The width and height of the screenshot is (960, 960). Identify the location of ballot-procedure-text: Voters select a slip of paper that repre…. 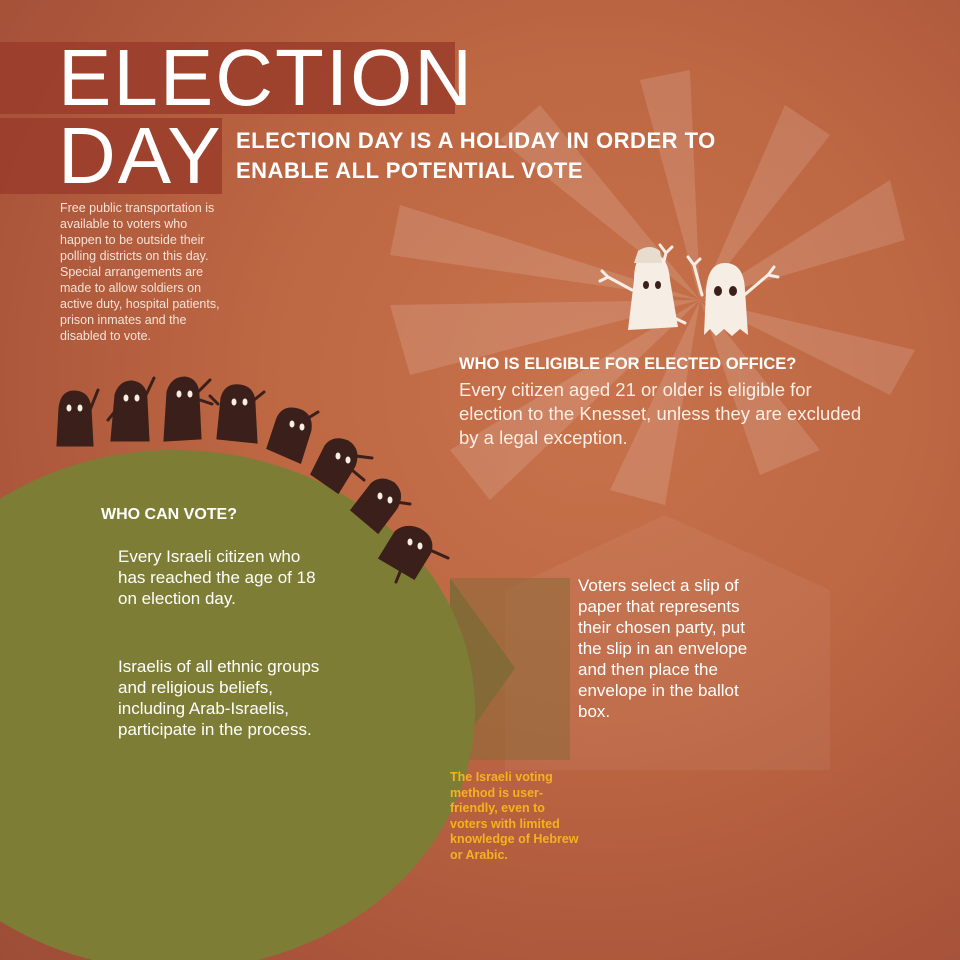
(663, 648).